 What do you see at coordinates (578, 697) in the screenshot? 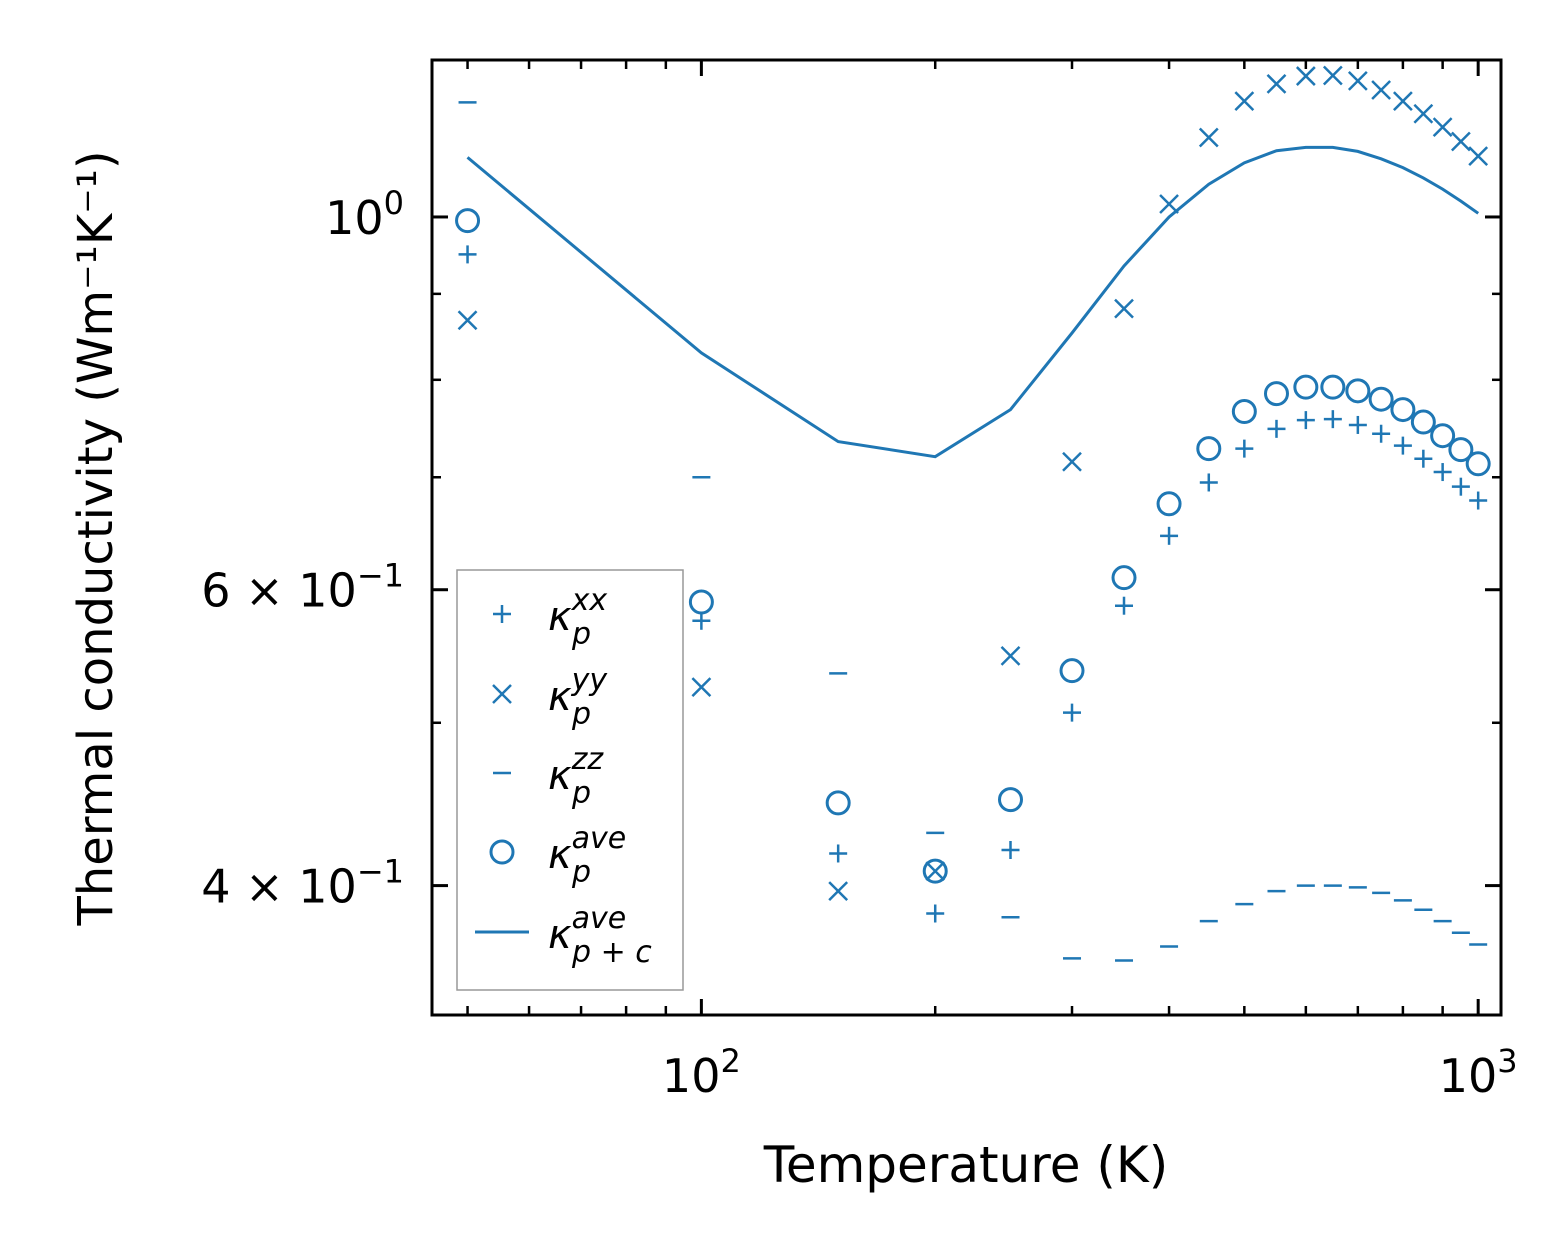
I see `legend-label: κyy p` at bounding box center [578, 697].